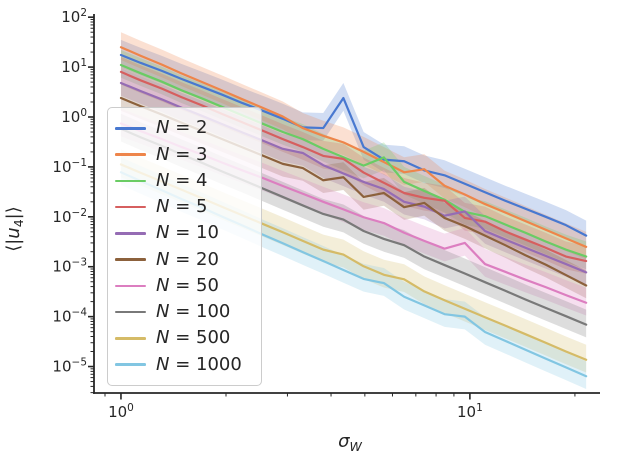 The image size is (621, 464). I want to click on legend-item-n100: N = 100, so click(188, 312).